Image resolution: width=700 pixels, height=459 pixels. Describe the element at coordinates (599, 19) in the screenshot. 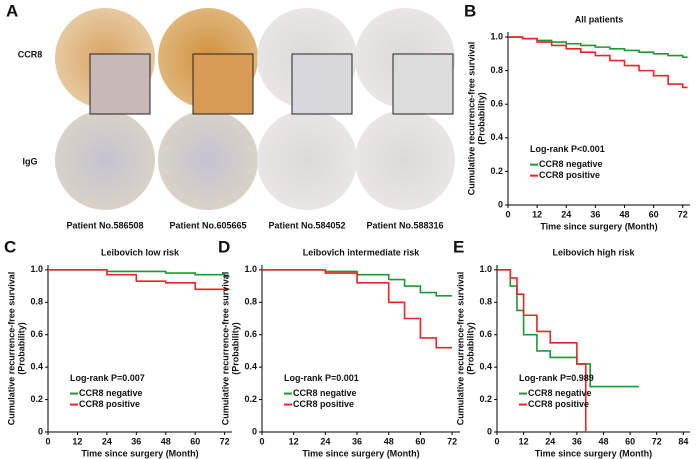

I see `chart-title: All patients` at that location.